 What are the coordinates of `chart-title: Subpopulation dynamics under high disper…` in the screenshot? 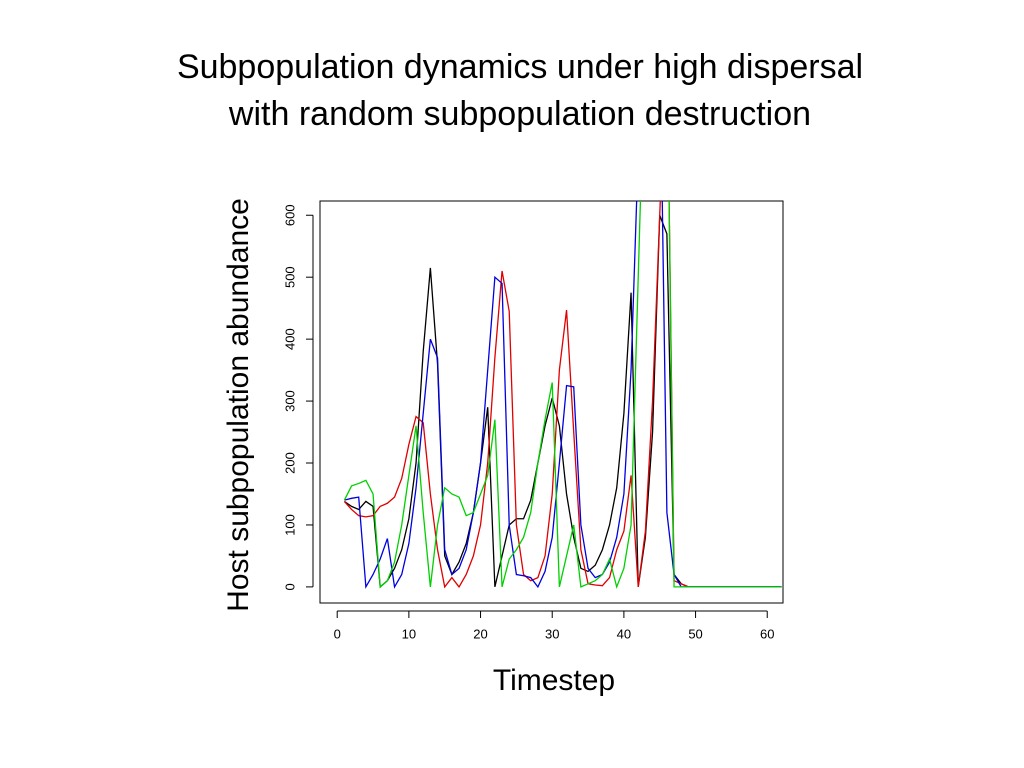 It's located at (520, 90).